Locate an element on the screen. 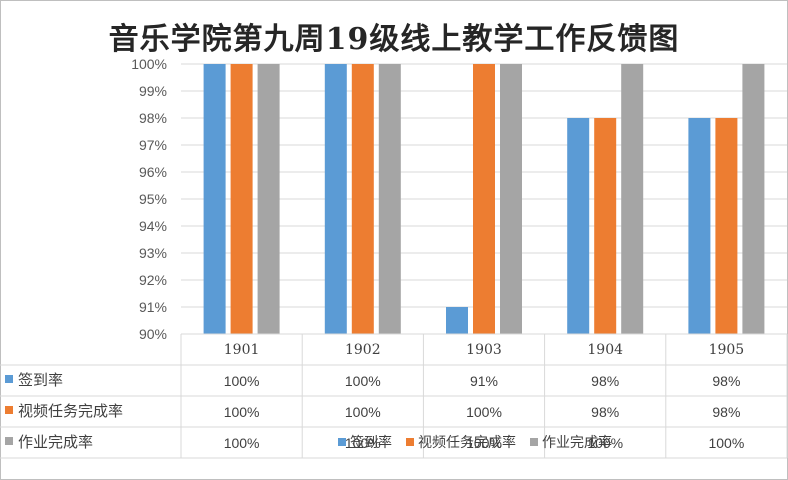 This screenshot has height=480, width=788. legend-swatch-video is located at coordinates (410, 442).